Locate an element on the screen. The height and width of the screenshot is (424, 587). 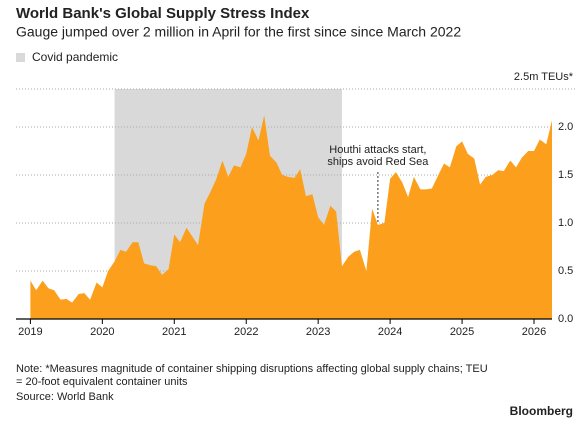
y-tick-label: 2.5m TEUs* is located at coordinates (544, 77).